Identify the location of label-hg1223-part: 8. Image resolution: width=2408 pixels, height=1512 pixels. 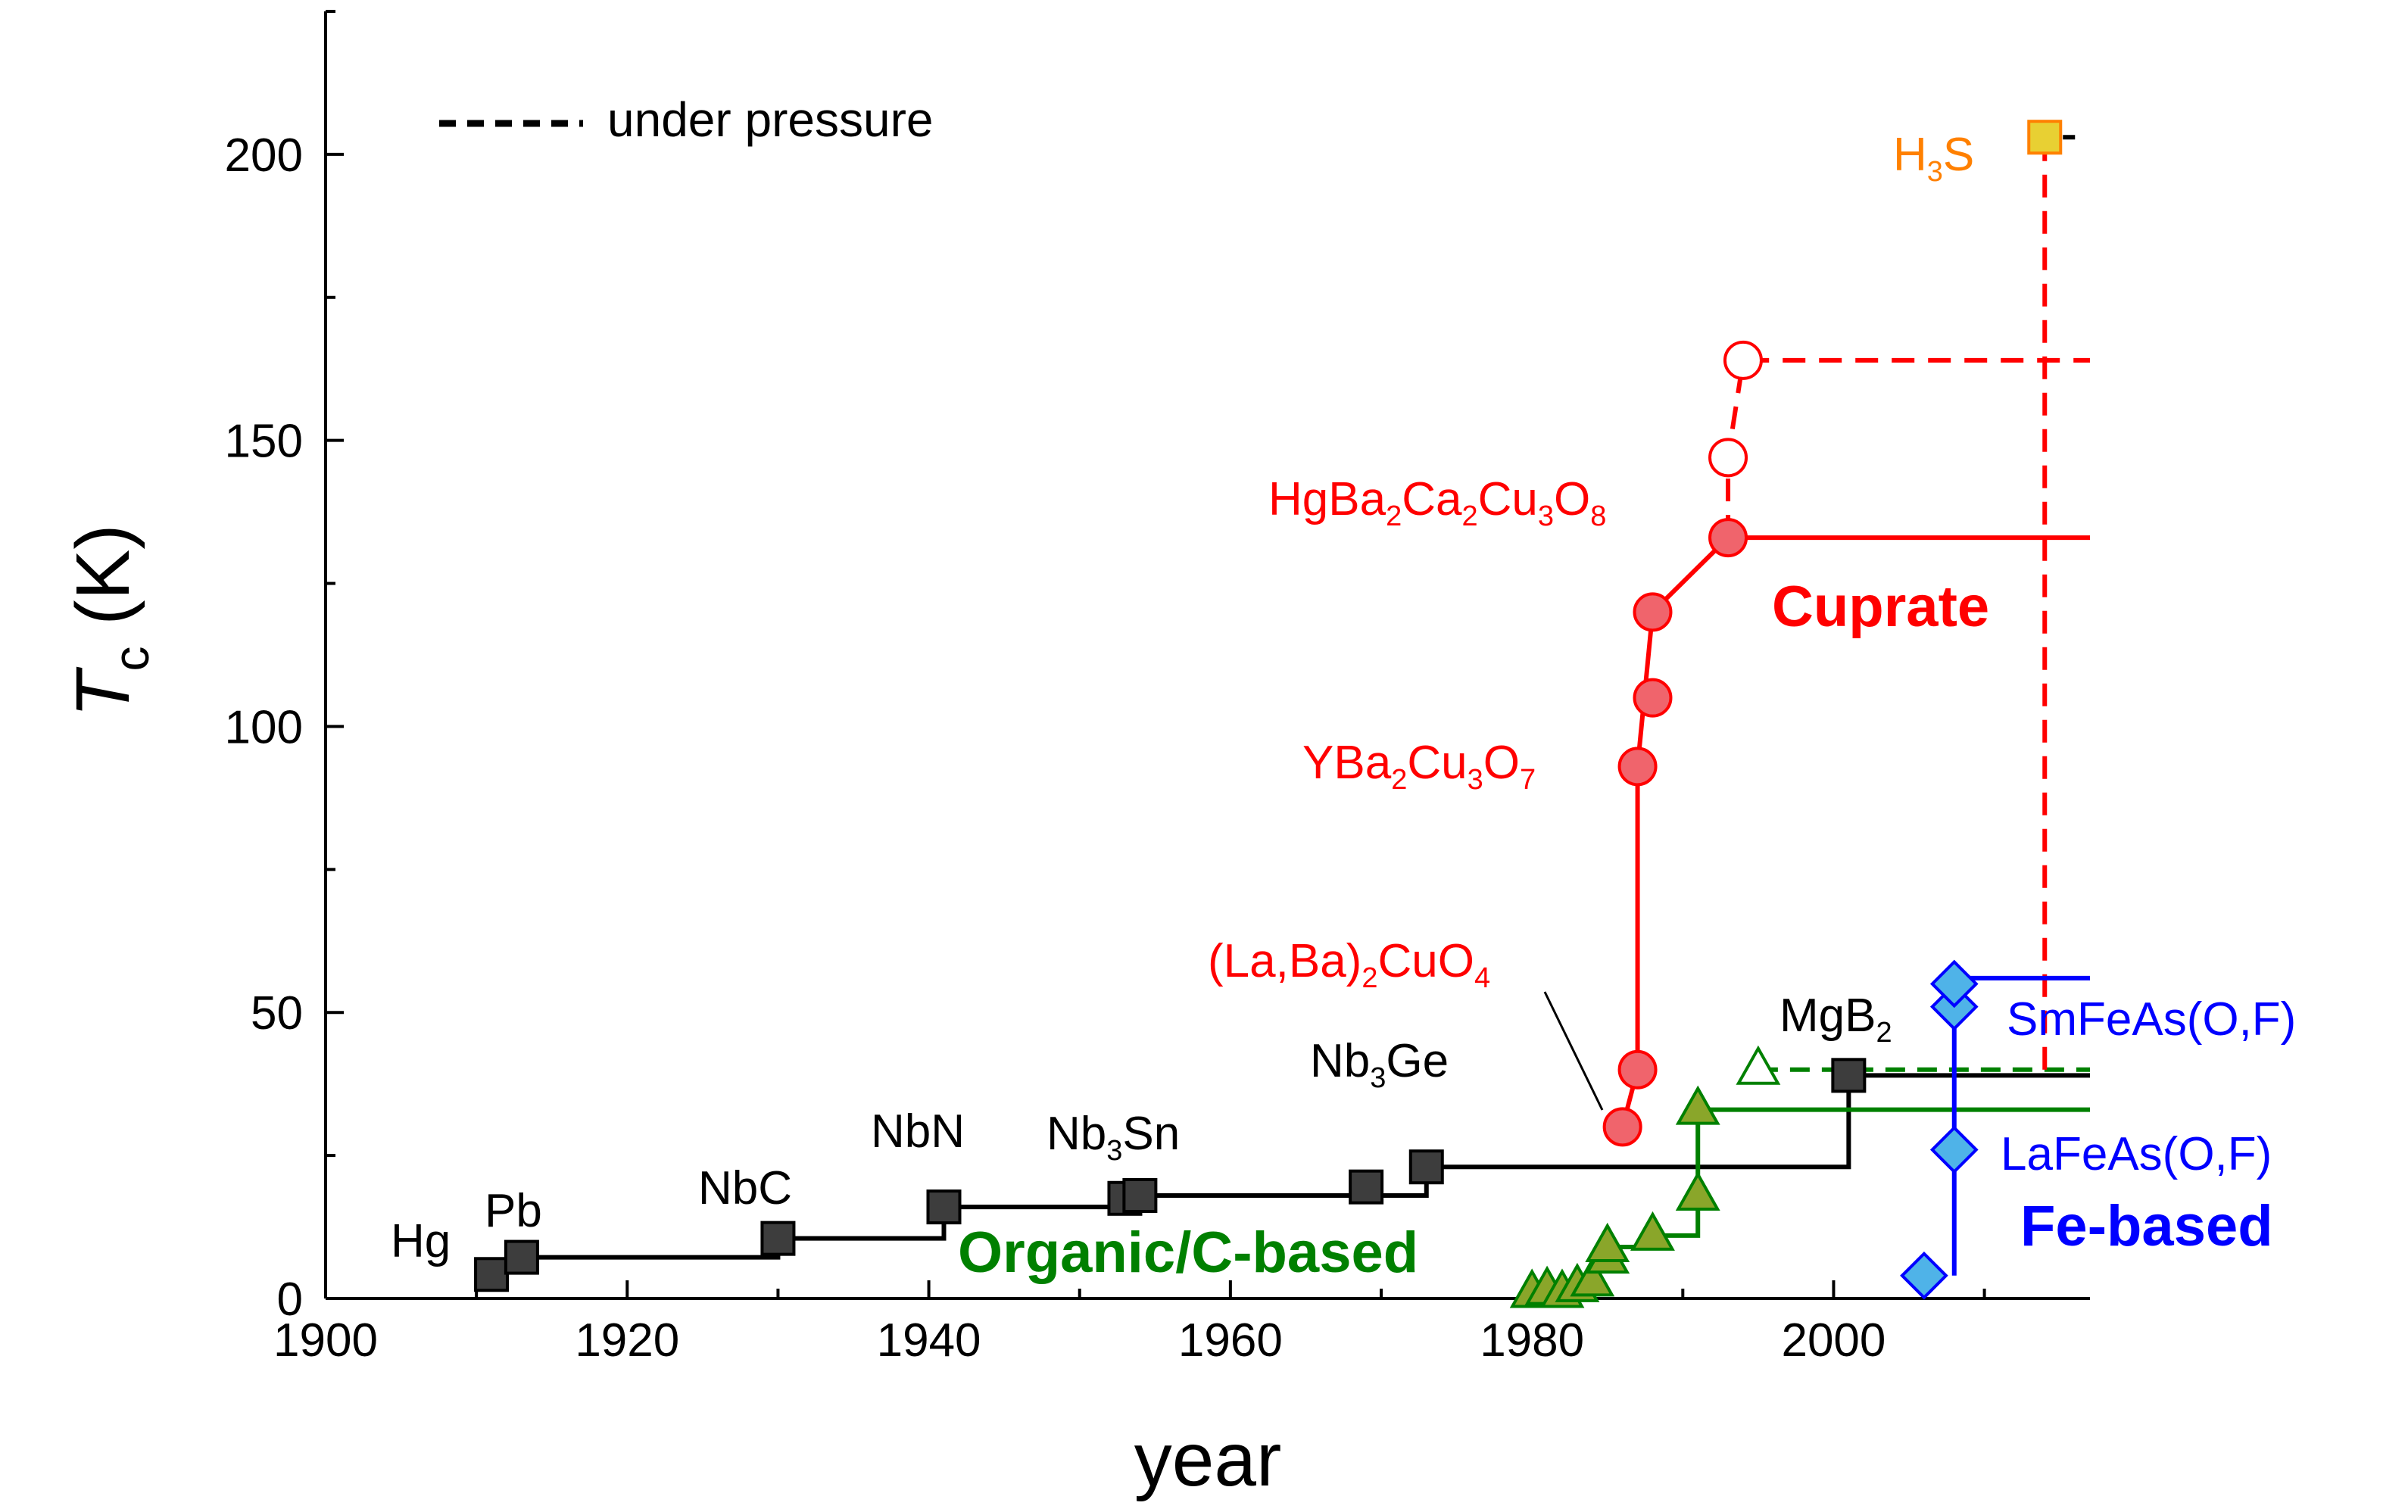
(1598, 516).